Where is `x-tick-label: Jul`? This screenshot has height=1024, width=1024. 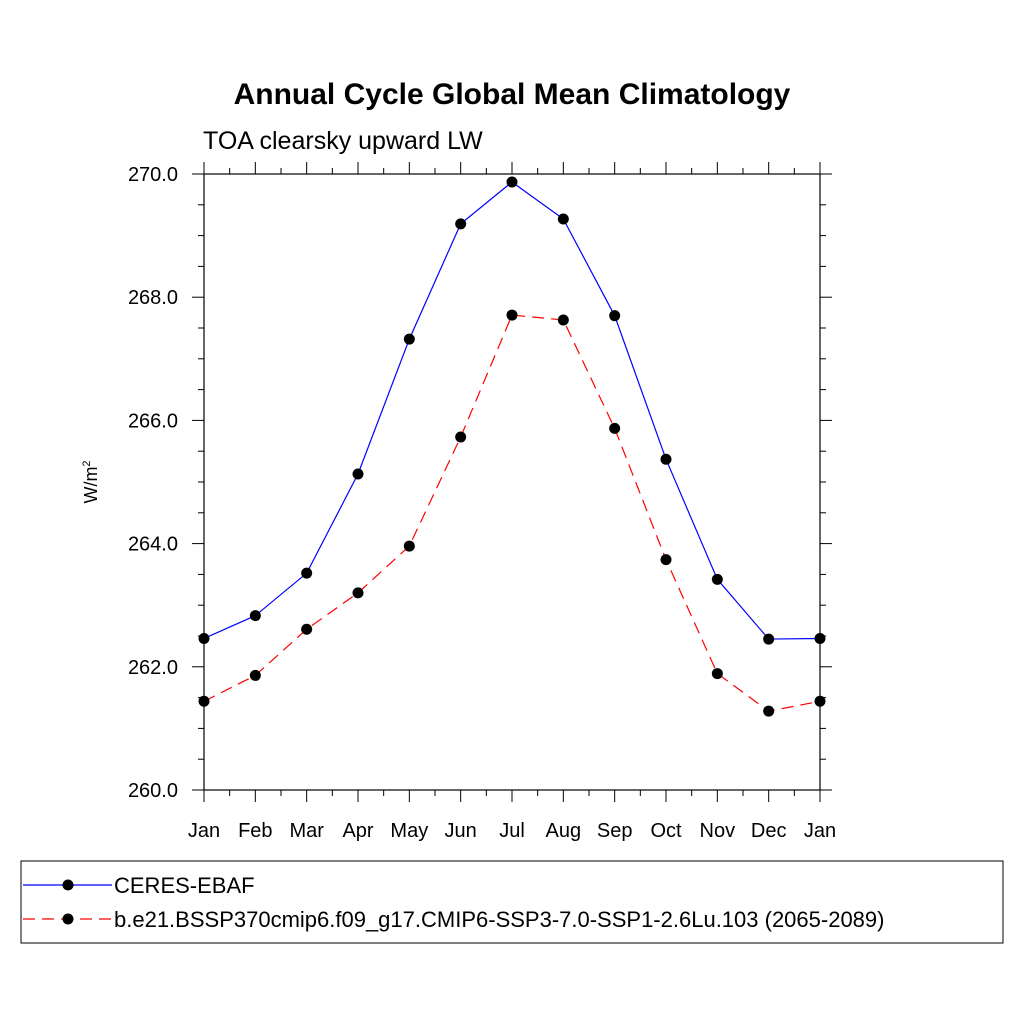
x-tick-label: Jul is located at coordinates (512, 831).